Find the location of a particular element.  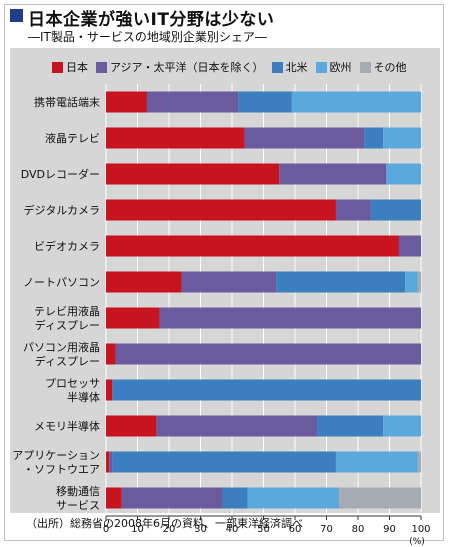

legend-label: 欧州 is located at coordinates (340, 67).